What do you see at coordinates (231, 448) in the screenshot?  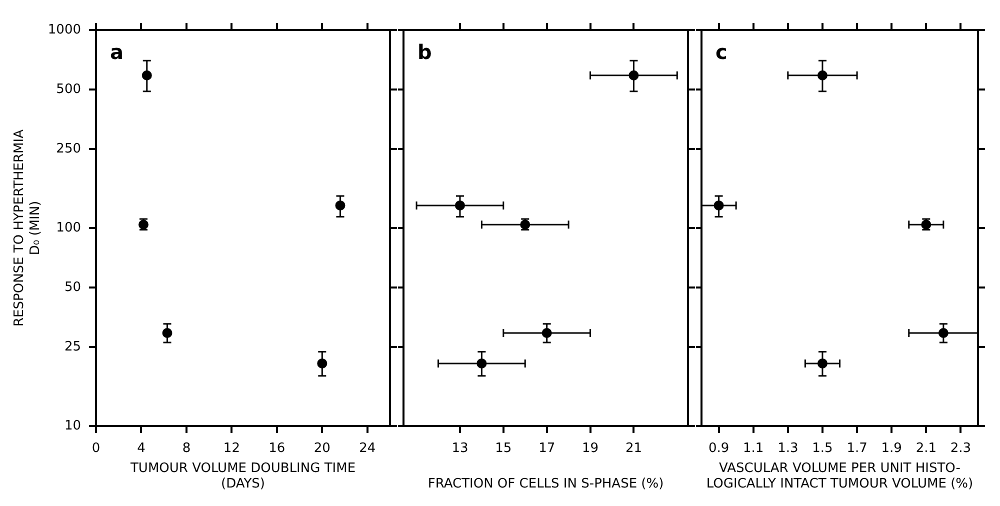 I see `x-tick-label: 12` at bounding box center [231, 448].